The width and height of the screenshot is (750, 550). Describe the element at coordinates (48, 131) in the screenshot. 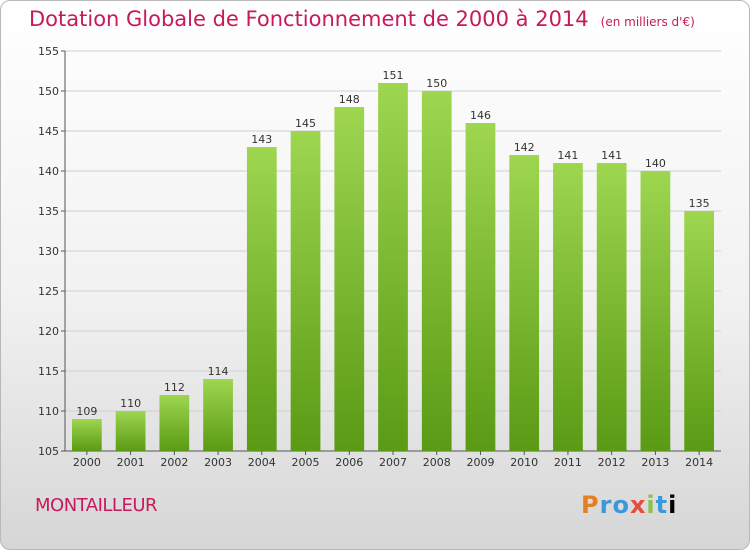

I see `y-tick-label: 145` at that location.